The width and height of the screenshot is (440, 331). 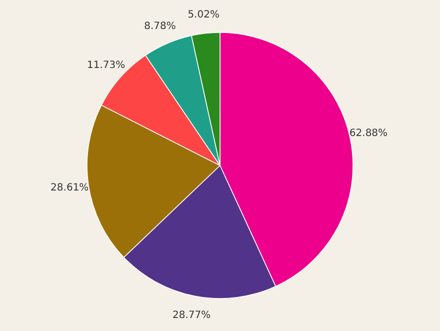 I want to click on data-label: 11.73%, so click(x=106, y=65).